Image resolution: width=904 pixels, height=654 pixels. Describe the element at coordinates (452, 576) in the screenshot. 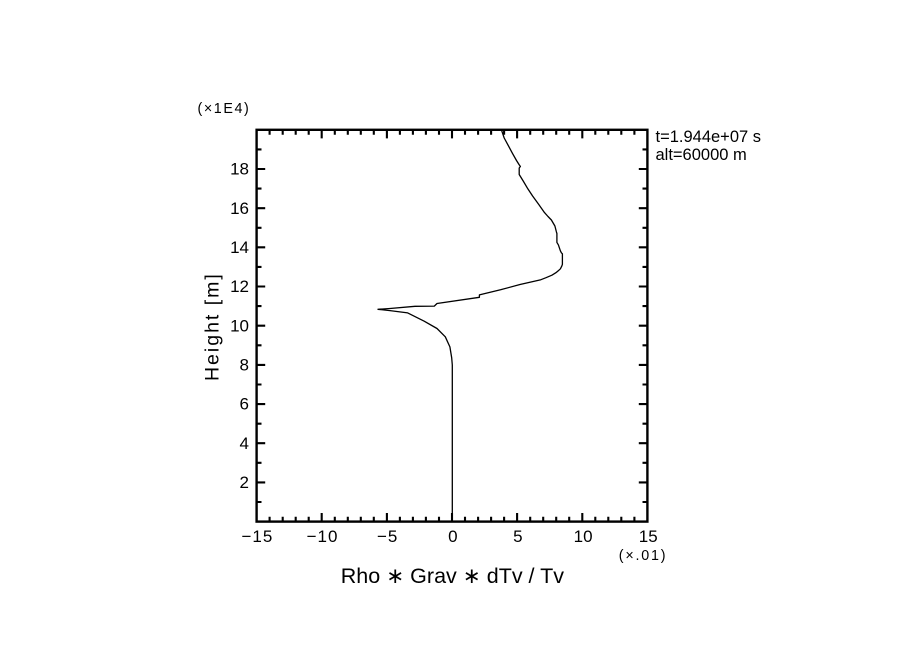

I see `svg-text: Rho ∗ Grav ∗ dTv / Tv` at that location.